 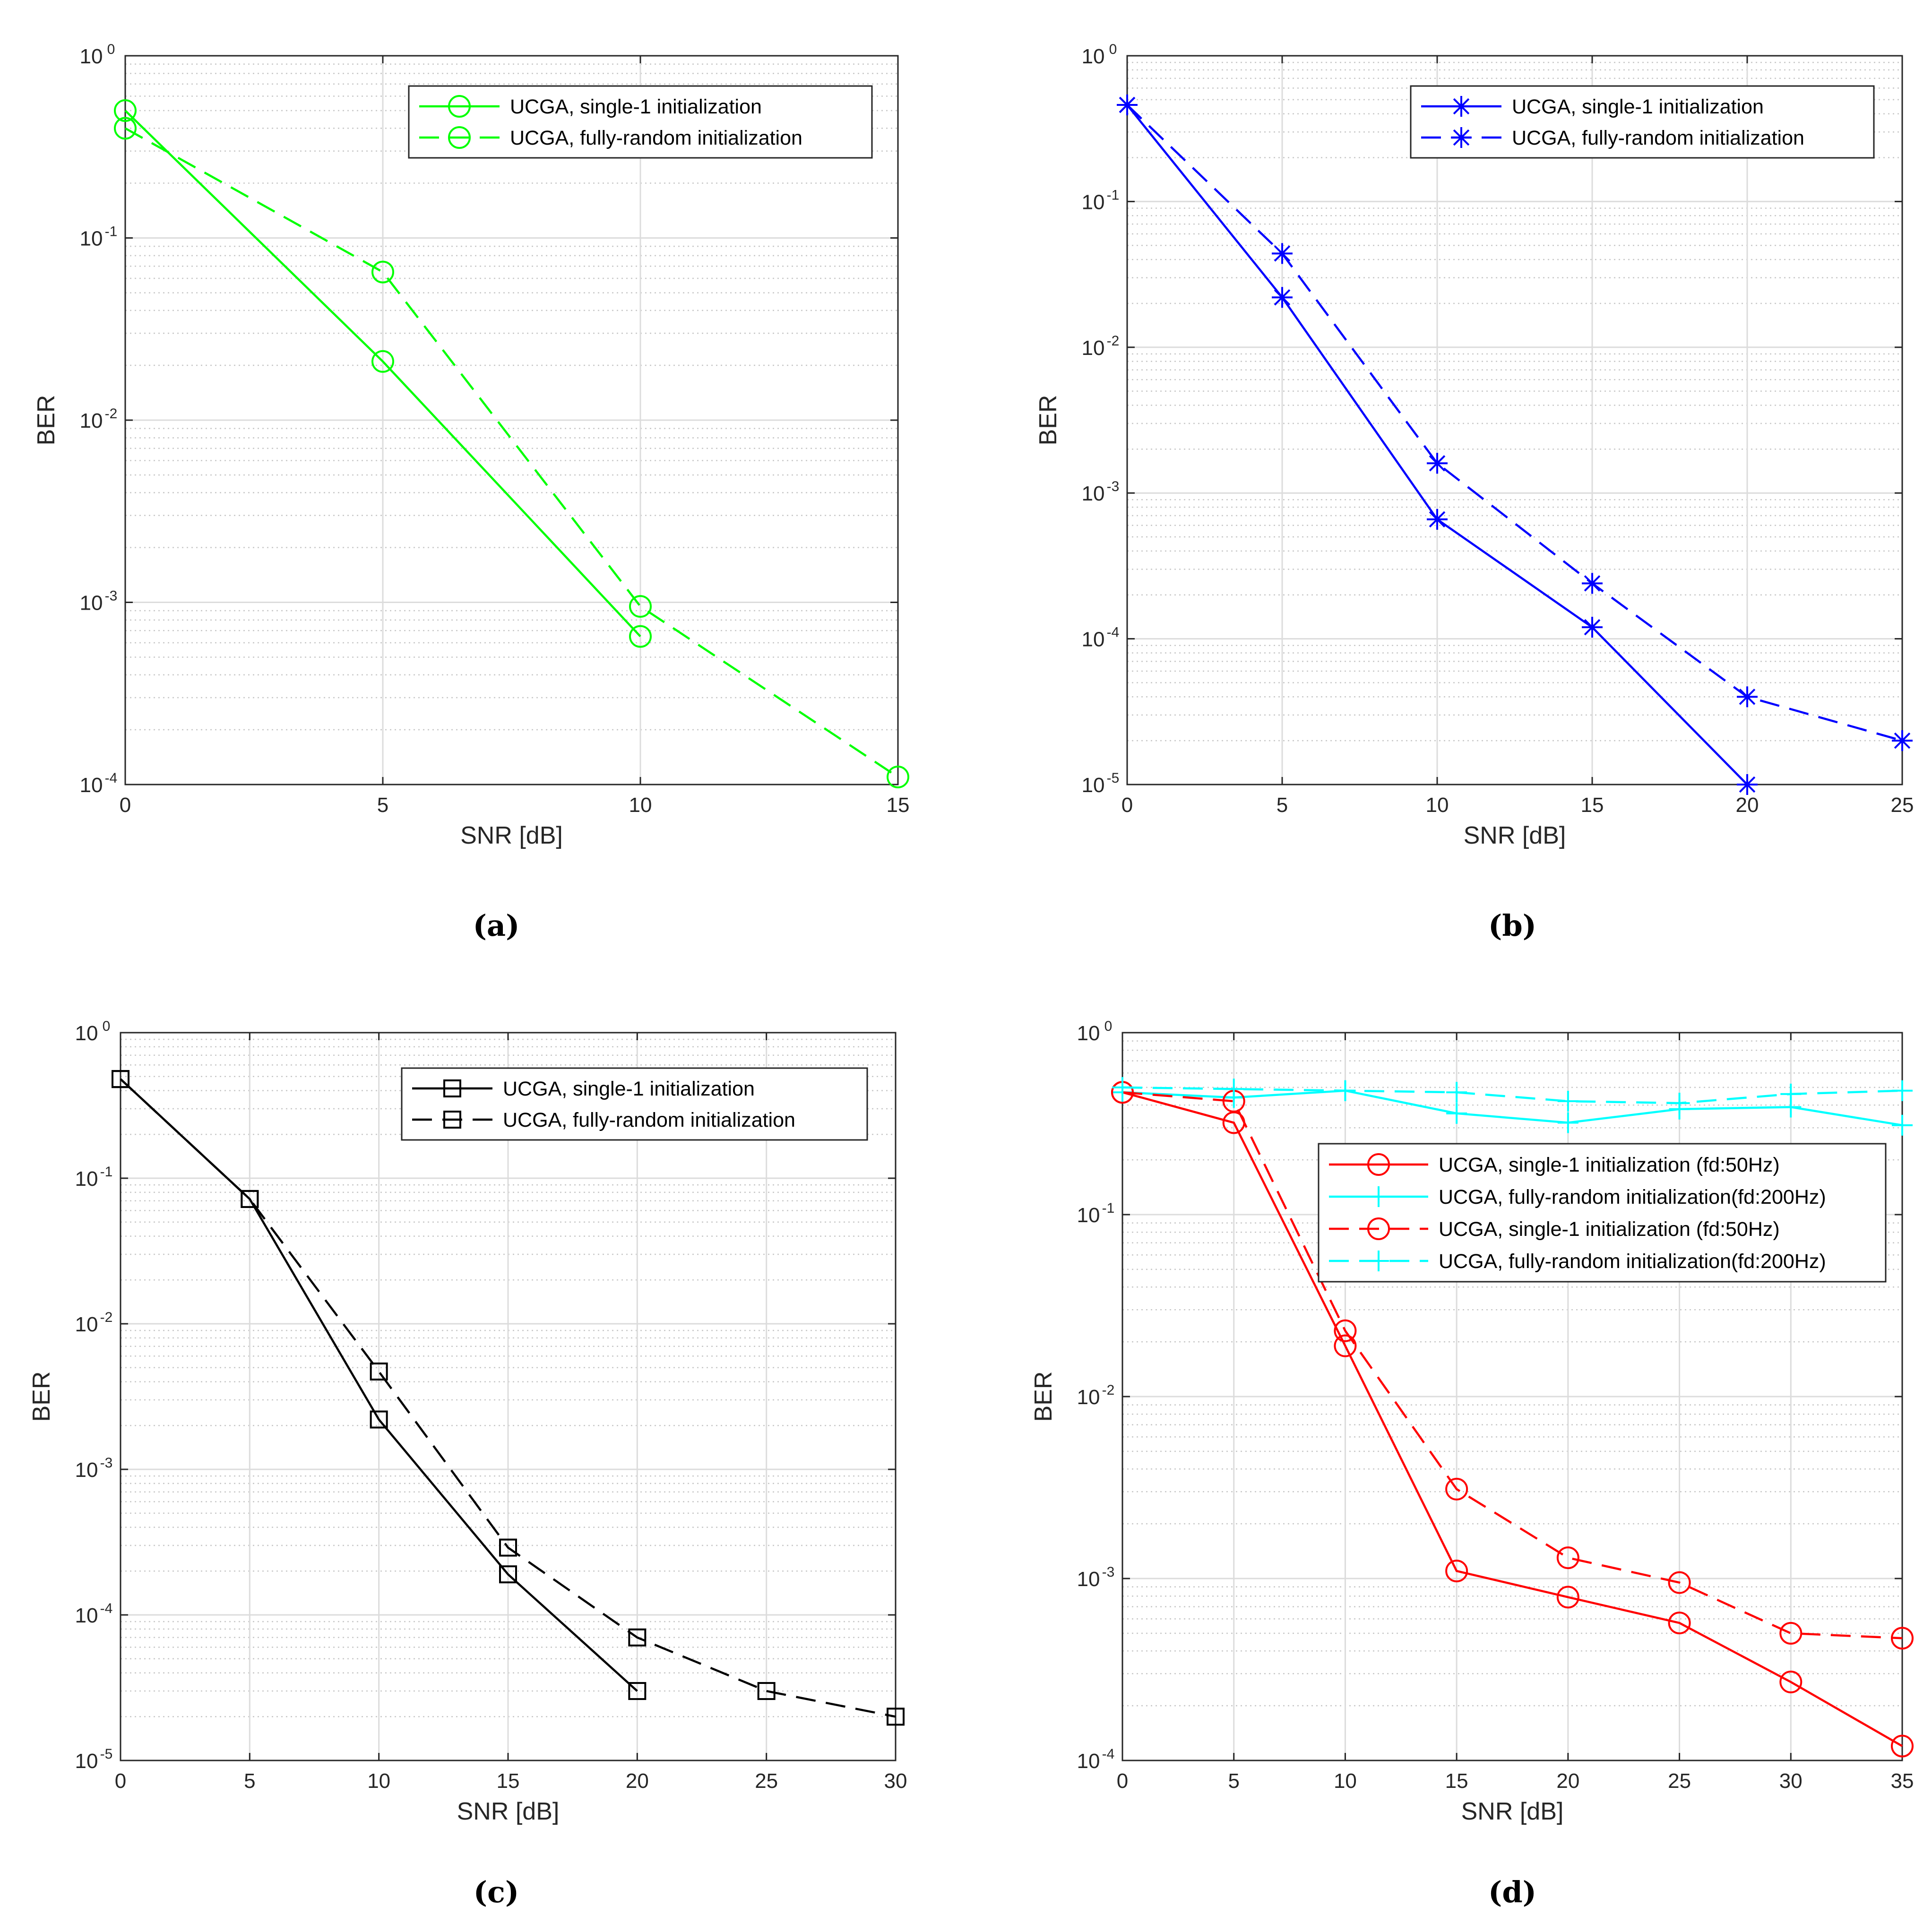 What do you see at coordinates (1513, 1811) in the screenshot?
I see `x-axis-label: SNR [dB]` at bounding box center [1513, 1811].